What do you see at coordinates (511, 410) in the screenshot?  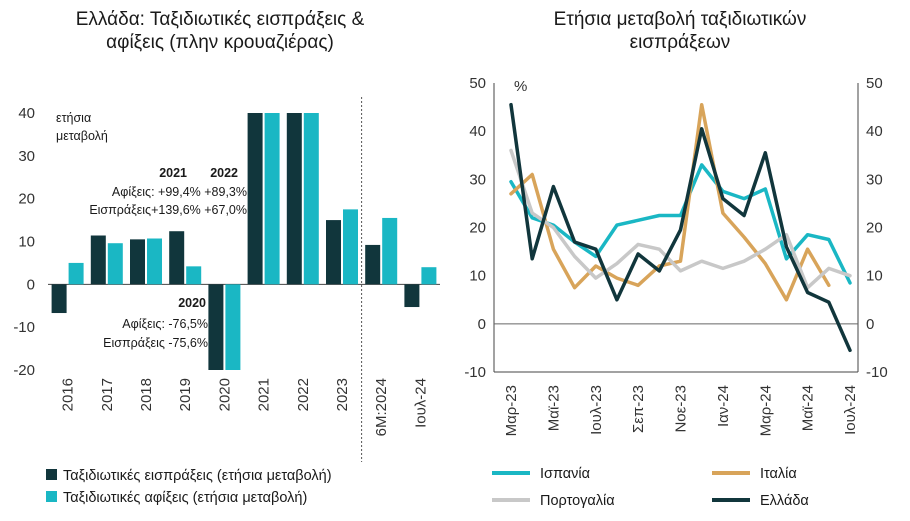 I see `x-tick-label: Μαρ-23` at bounding box center [511, 410].